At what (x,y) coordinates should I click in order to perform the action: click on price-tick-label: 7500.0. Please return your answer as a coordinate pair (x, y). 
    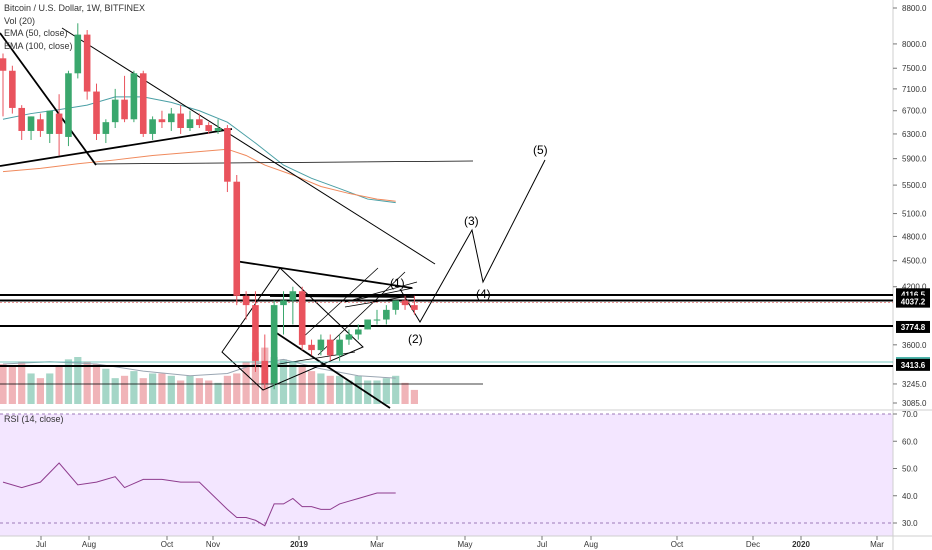
    Looking at the image, I should click on (914, 68).